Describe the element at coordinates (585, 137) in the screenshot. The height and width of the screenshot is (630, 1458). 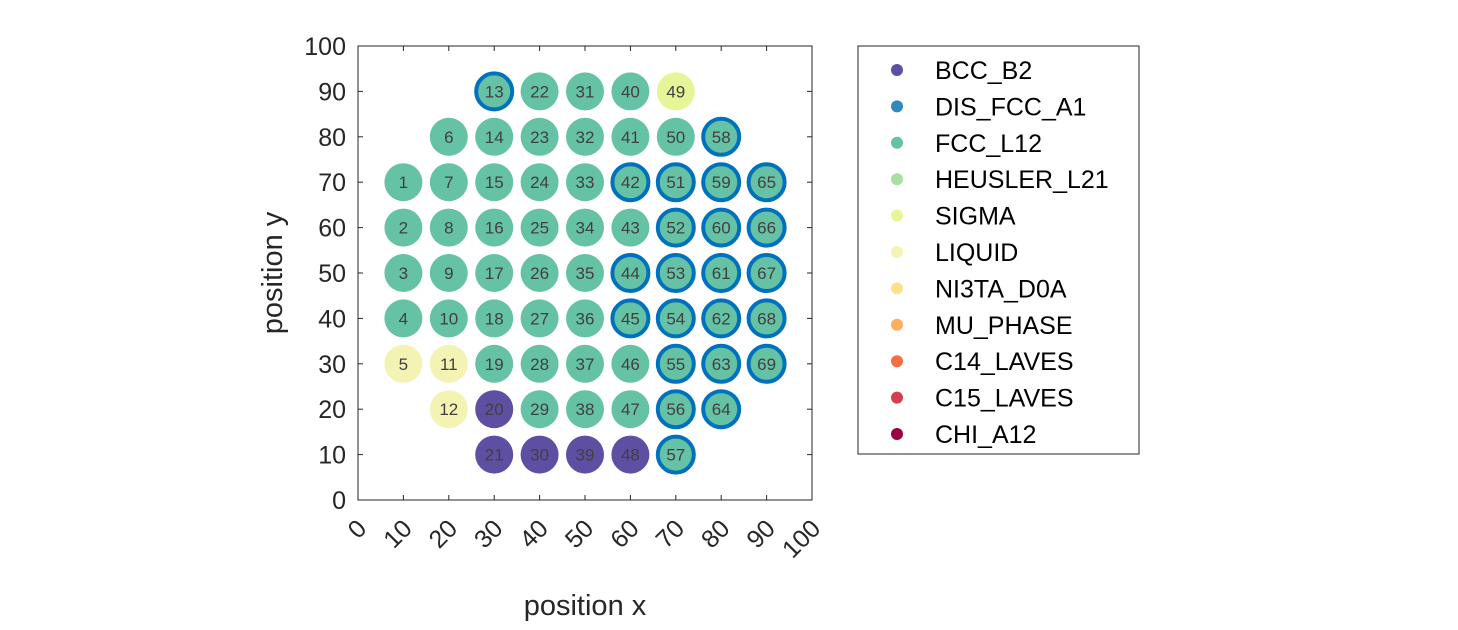
I see `point-label: 32` at that location.